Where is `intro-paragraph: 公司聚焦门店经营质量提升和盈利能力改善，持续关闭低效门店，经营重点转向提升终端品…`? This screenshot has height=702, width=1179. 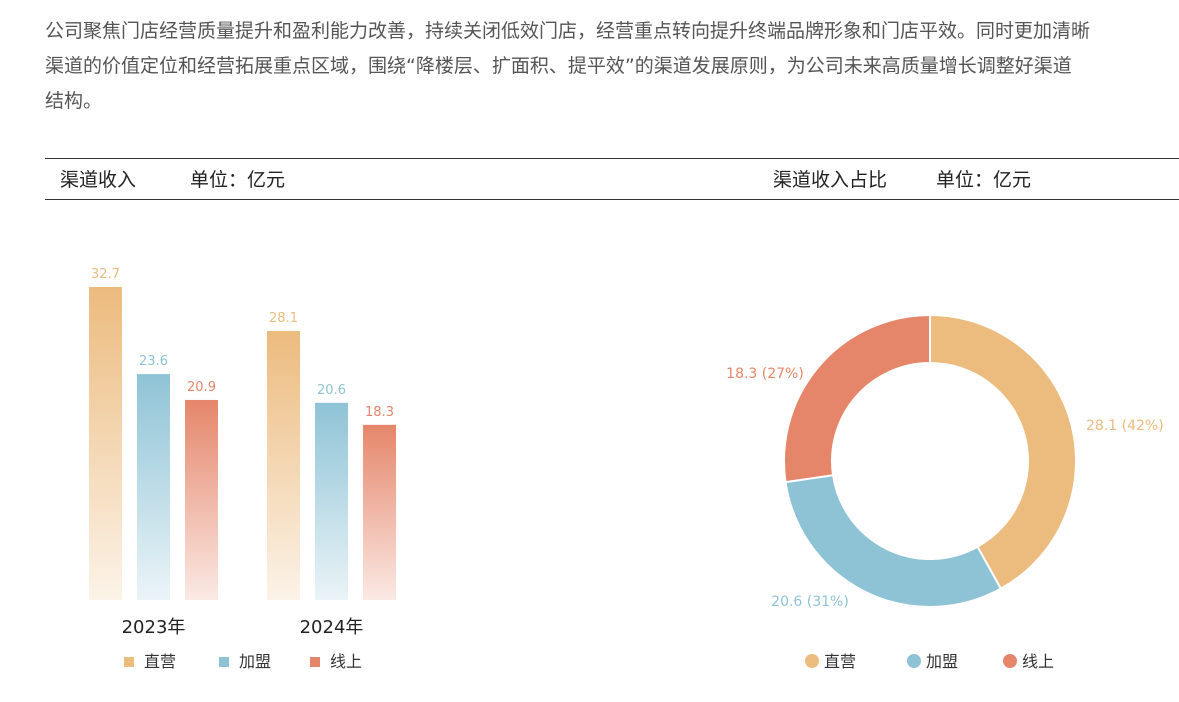 intro-paragraph: 公司聚焦门店经营质量提升和盈利能力改善，持续关闭低效门店，经营重点转向提升终端品… is located at coordinates (612, 66).